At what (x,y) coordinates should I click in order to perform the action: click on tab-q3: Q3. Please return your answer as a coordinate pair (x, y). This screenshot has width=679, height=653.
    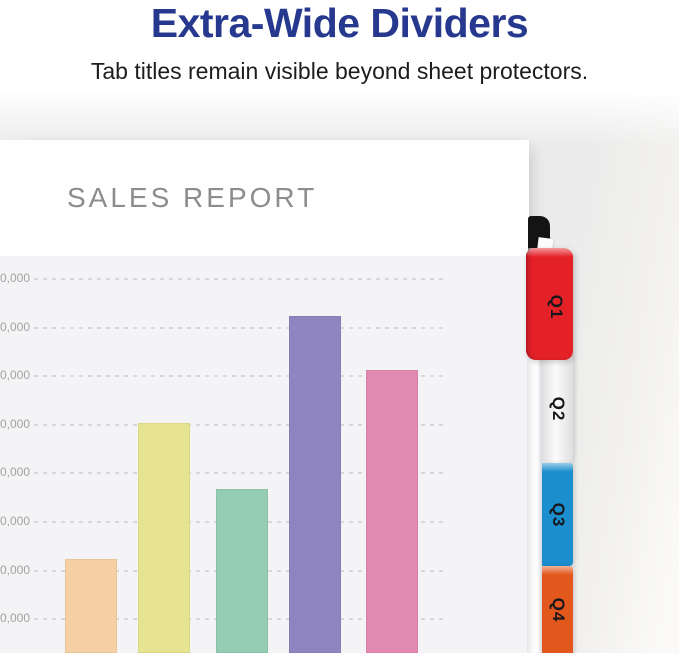
    Looking at the image, I should click on (557, 514).